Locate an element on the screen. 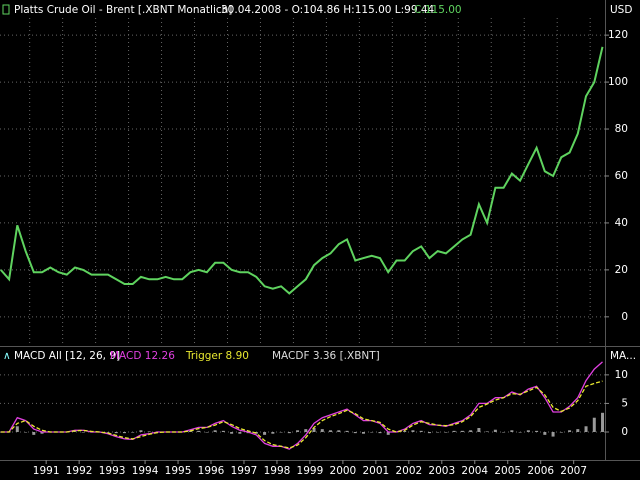 Image resolution: width=640 pixels, height=480 pixels. macd-title: MACD All [12, 26, 9] is located at coordinates (67, 356).